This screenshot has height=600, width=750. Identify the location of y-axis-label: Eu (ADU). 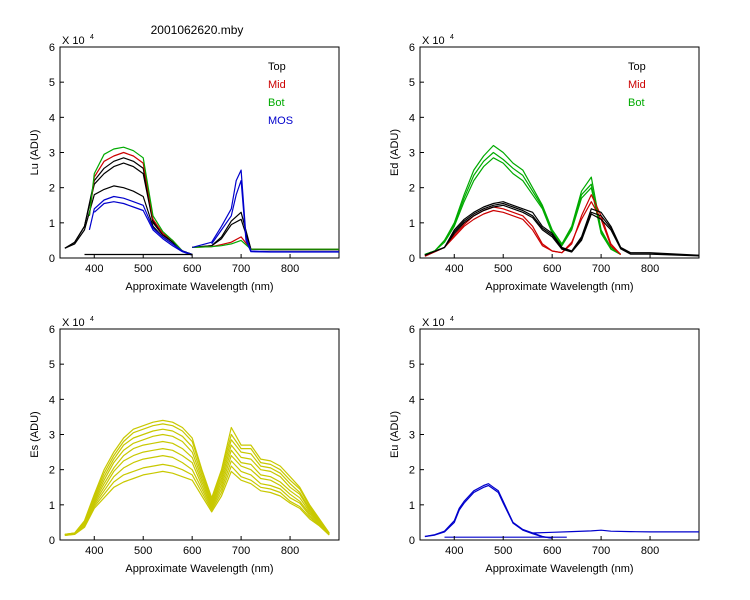
(395, 434).